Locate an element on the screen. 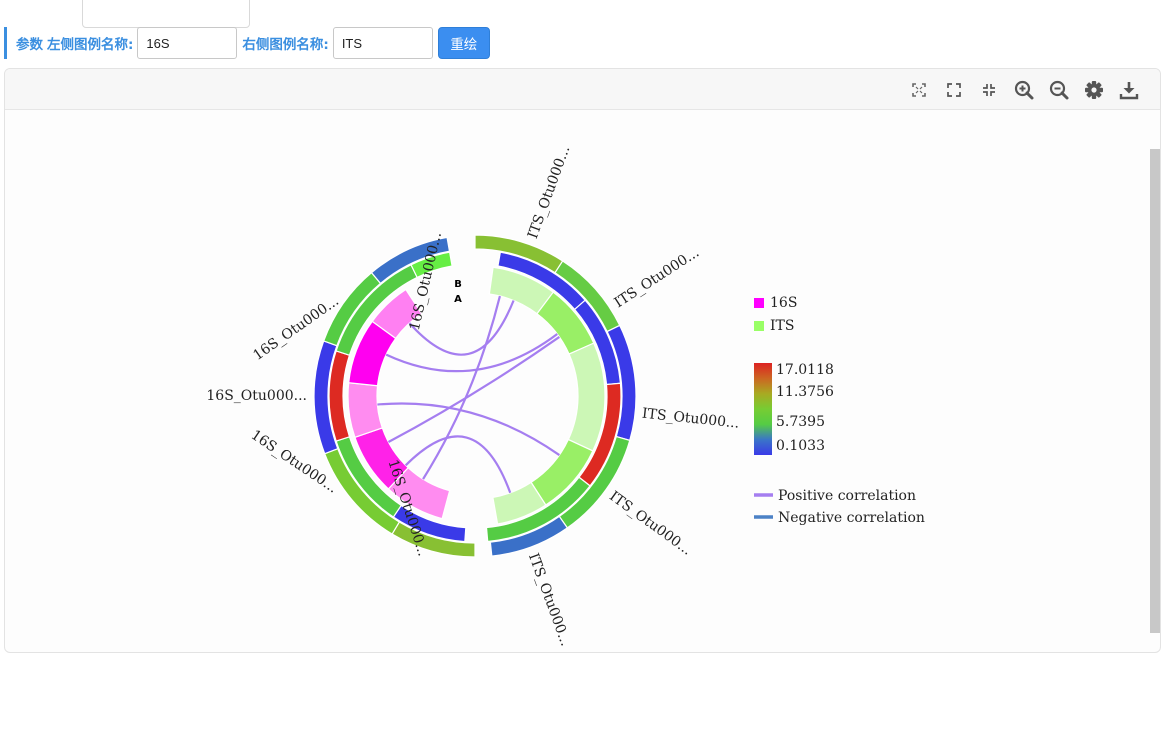  chart-toolbar is located at coordinates (582, 89).